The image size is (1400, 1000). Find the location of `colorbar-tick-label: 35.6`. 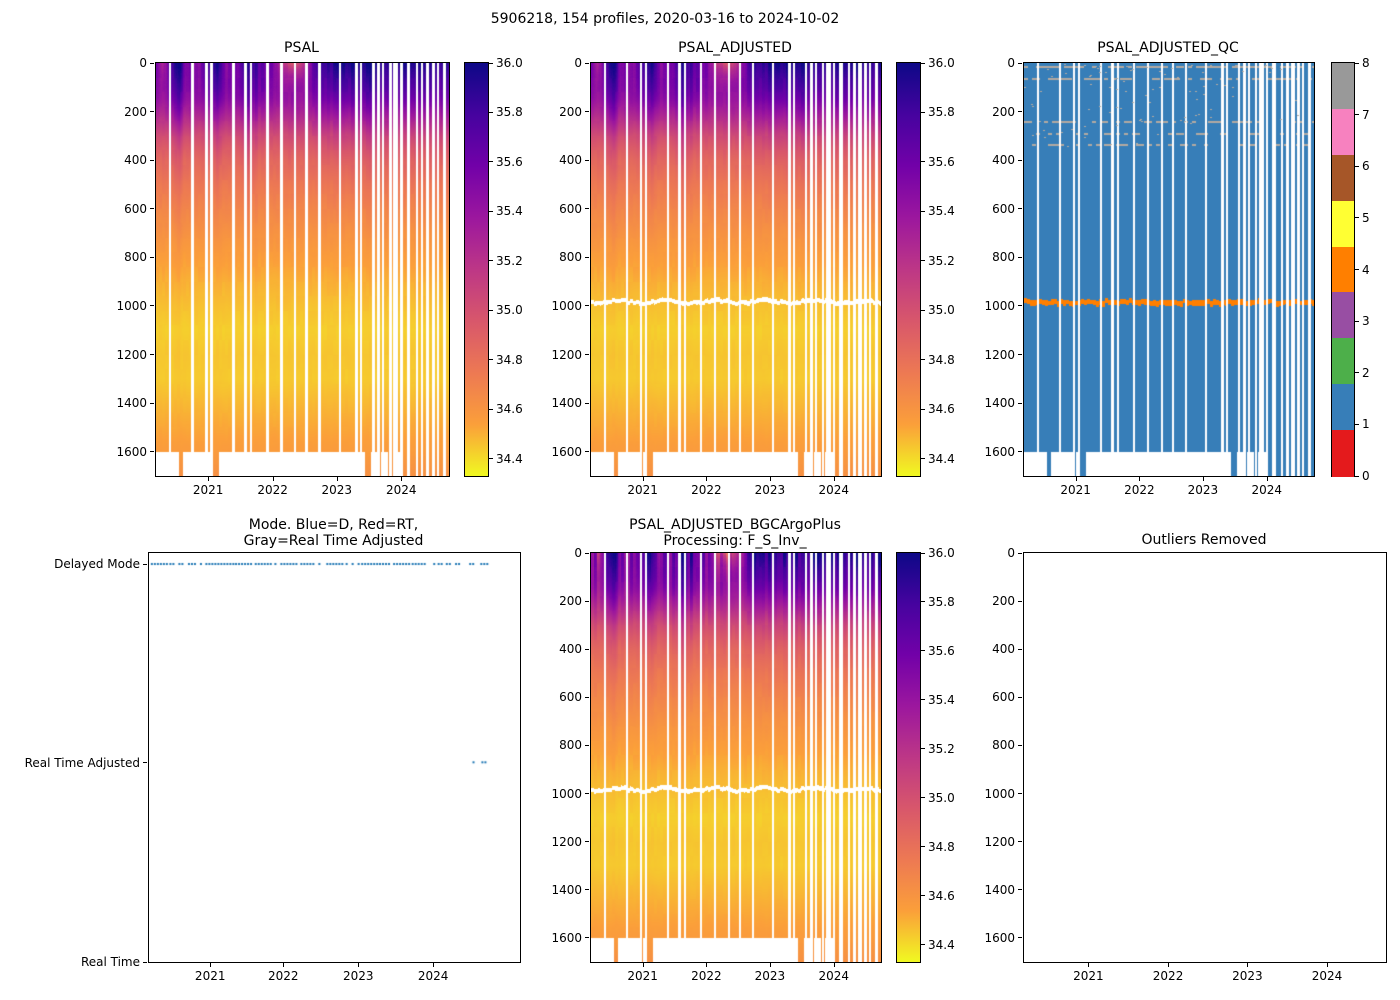

colorbar-tick-label: 35.6 is located at coordinates (509, 161).